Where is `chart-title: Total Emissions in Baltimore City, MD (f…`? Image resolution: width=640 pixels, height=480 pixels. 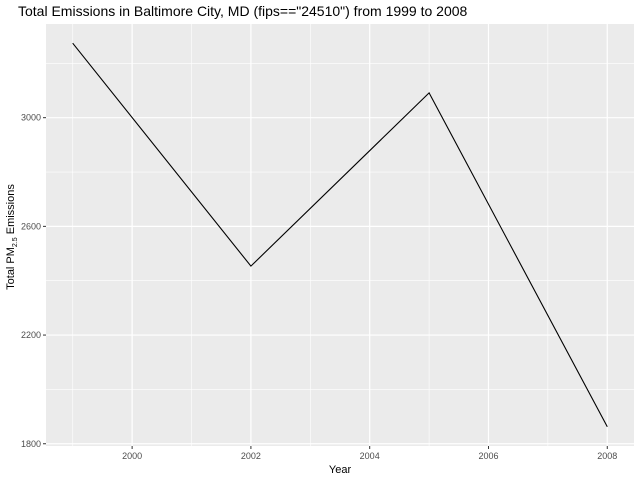
chart-title: Total Emissions in Baltimore City, MD (f… is located at coordinates (243, 11).